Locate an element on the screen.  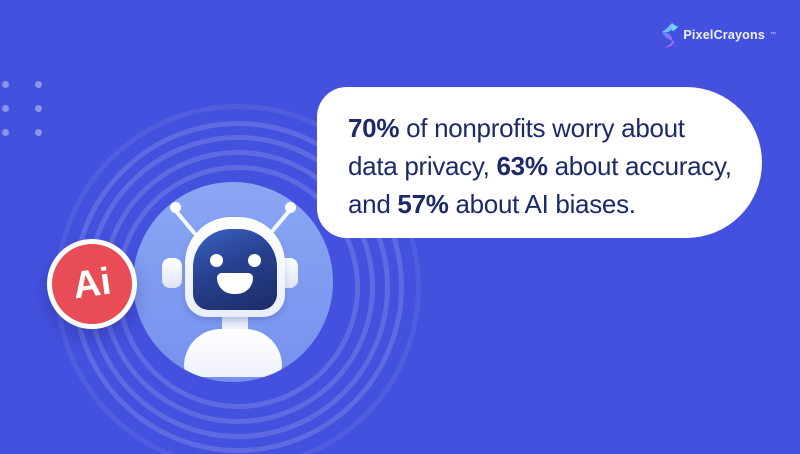
ai-badge-label: Ai is located at coordinates (92, 284).